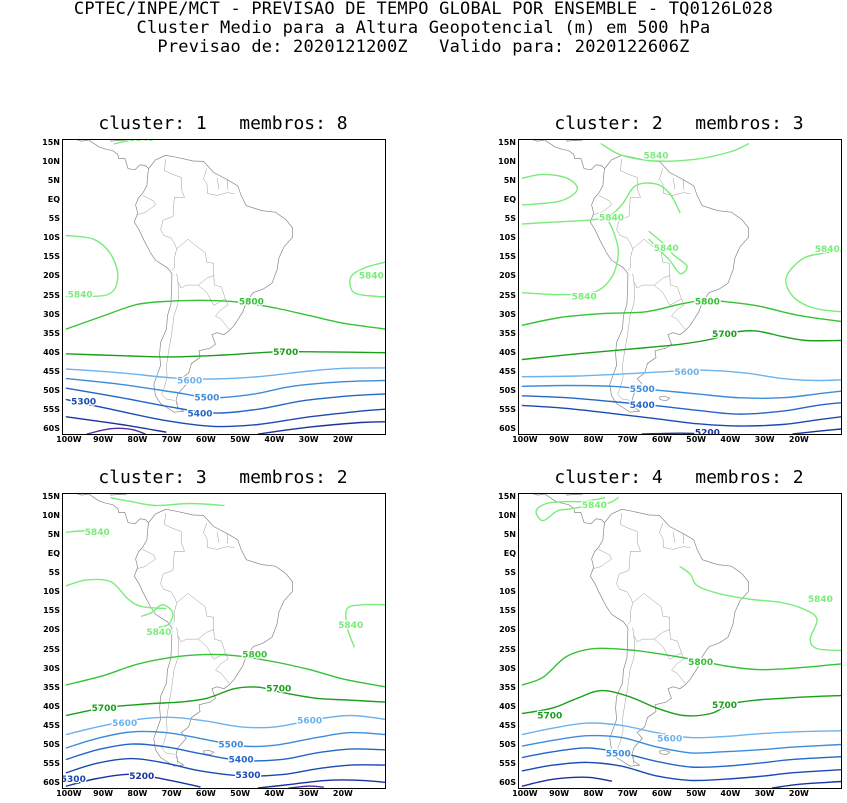  I want to click on contours-group, so click(681, 288).